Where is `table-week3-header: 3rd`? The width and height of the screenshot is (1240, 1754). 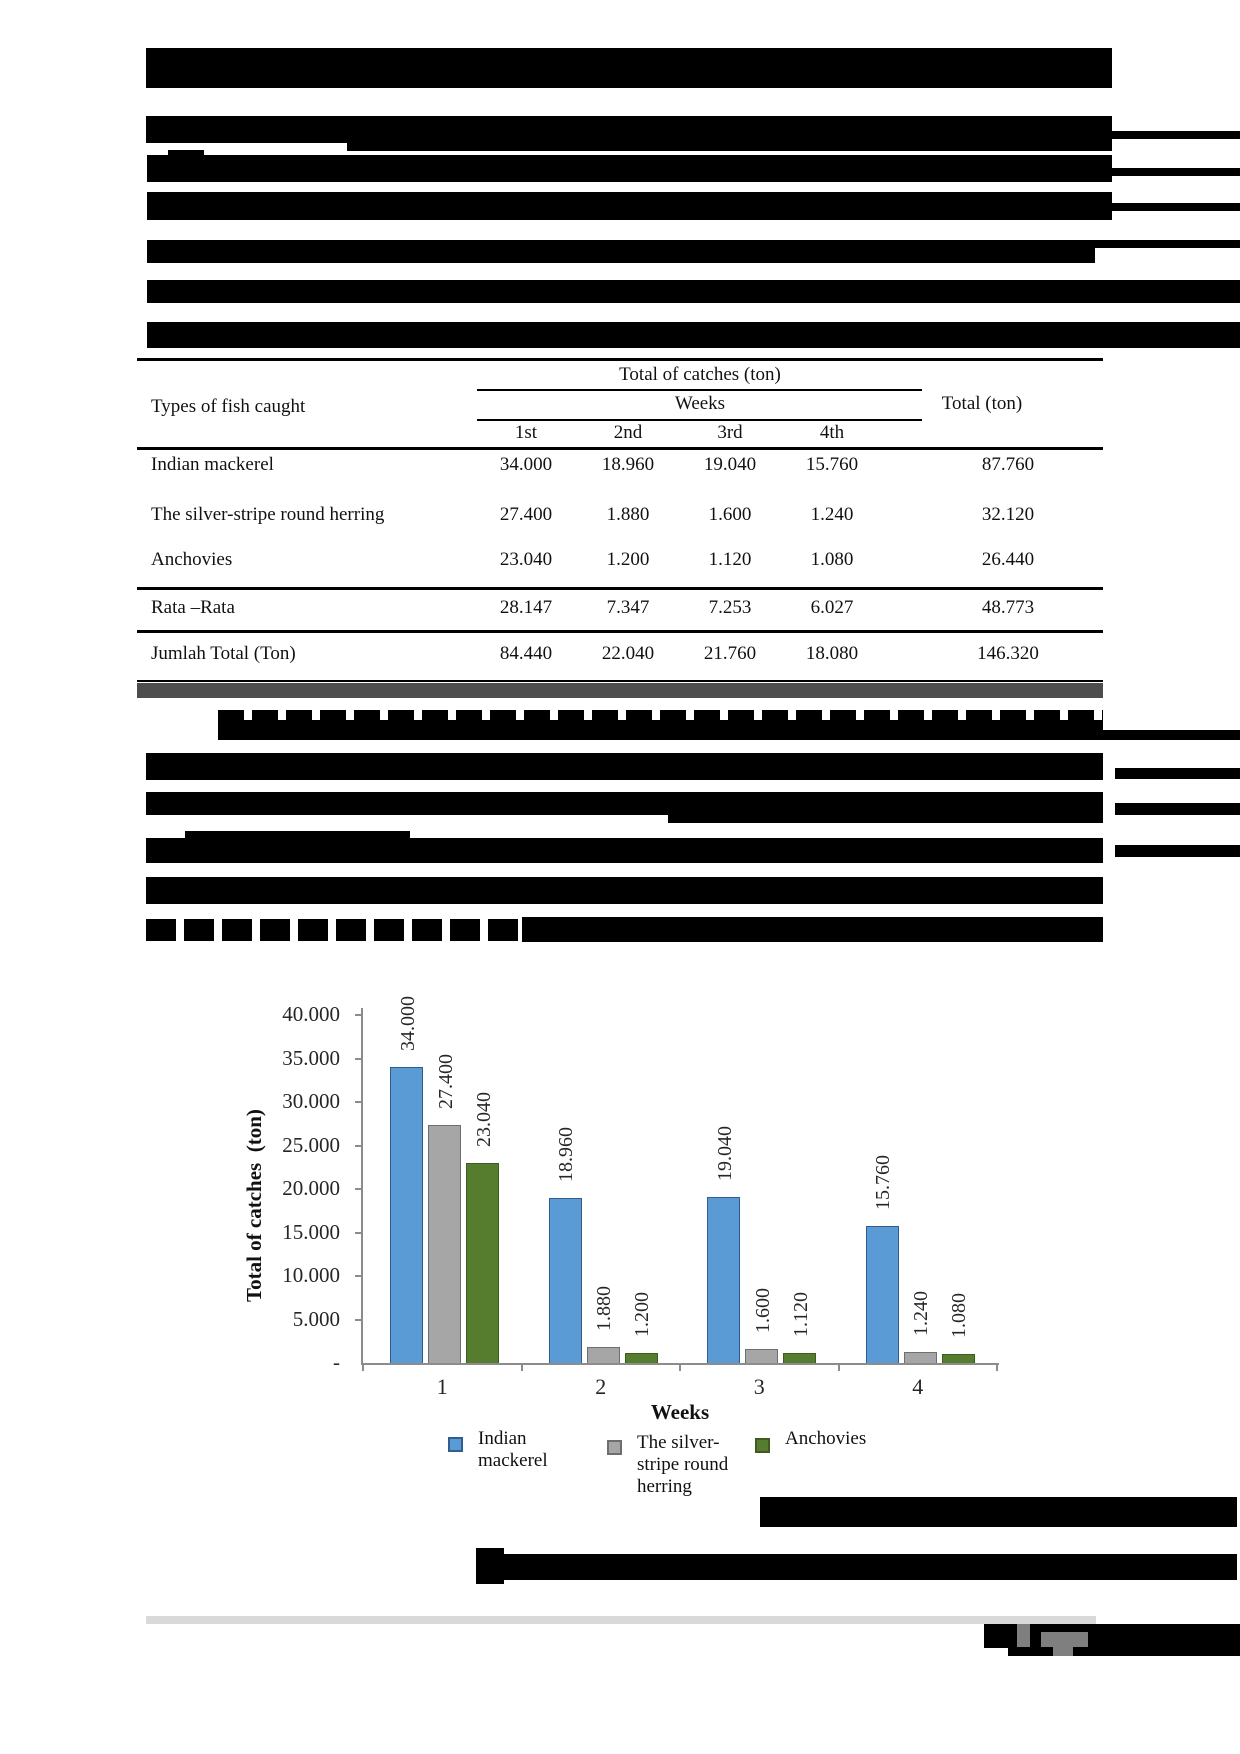
table-week3-header: 3rd is located at coordinates (730, 432).